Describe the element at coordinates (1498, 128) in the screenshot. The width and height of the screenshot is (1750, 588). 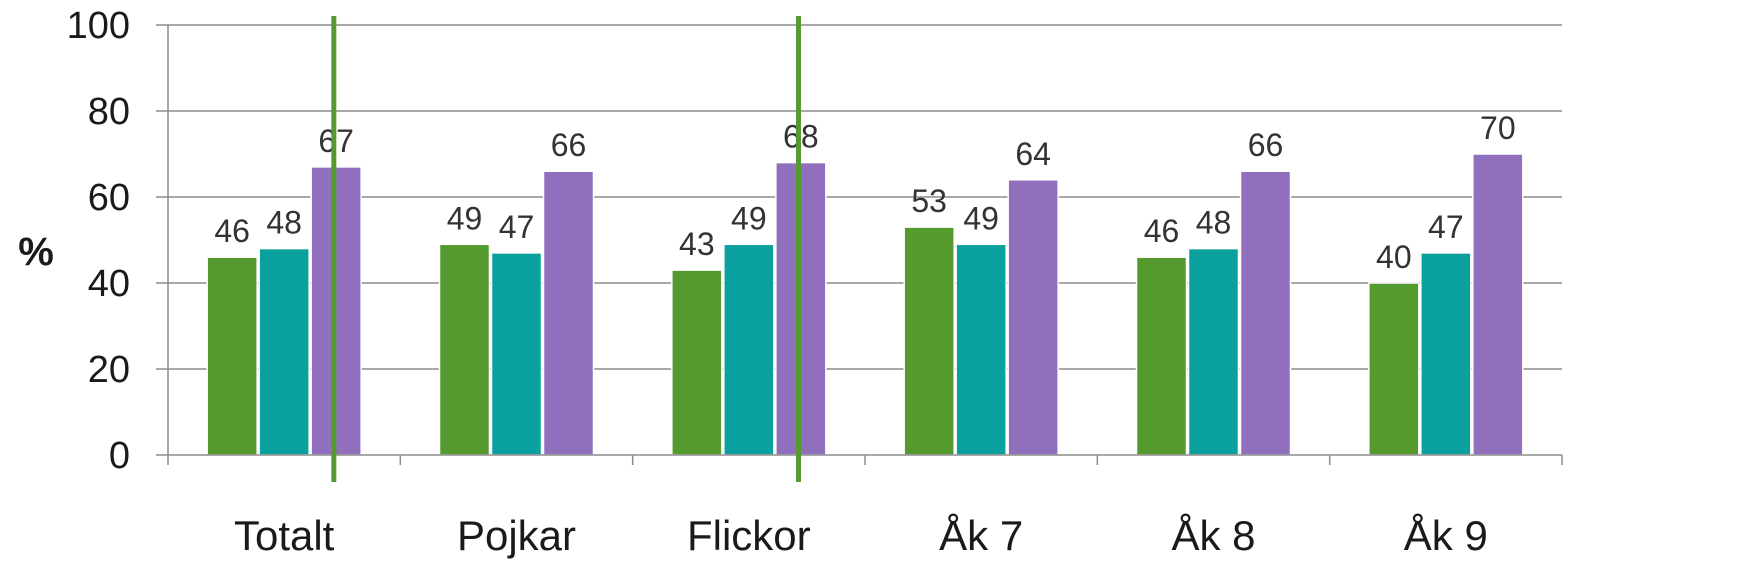
I see `data-label: 70` at that location.